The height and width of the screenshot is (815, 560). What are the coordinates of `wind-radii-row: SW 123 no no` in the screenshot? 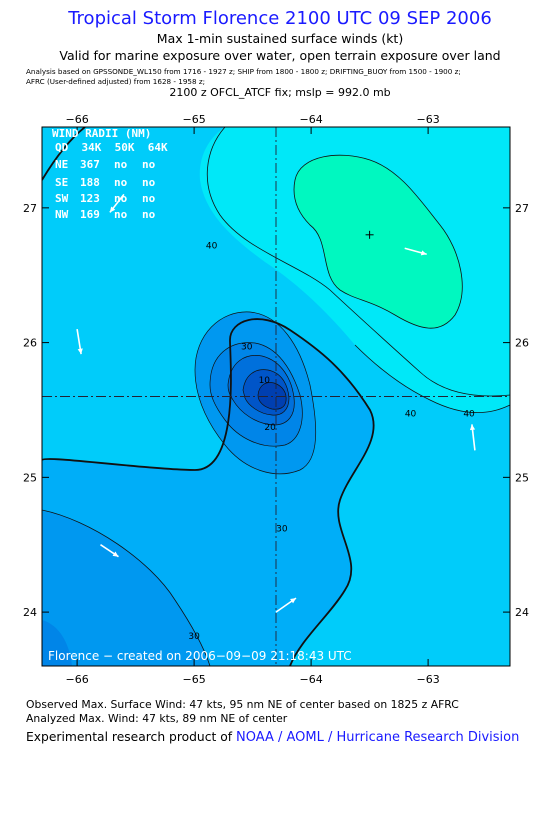 It's located at (105, 198).